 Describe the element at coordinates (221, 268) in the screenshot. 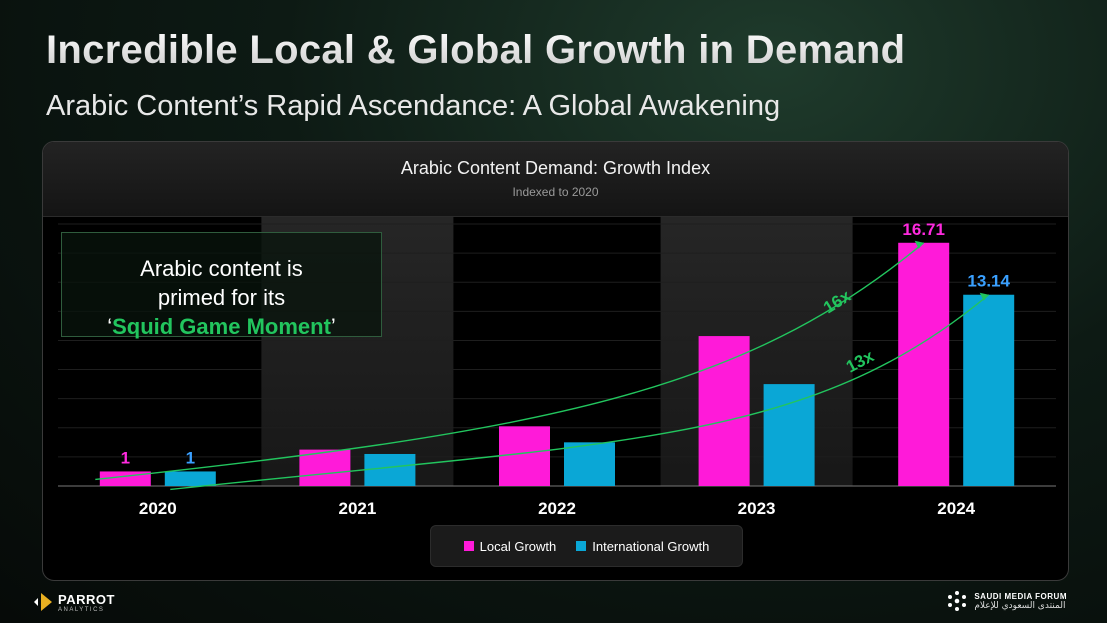

I see `callout-line-1: Arabic content is` at that location.